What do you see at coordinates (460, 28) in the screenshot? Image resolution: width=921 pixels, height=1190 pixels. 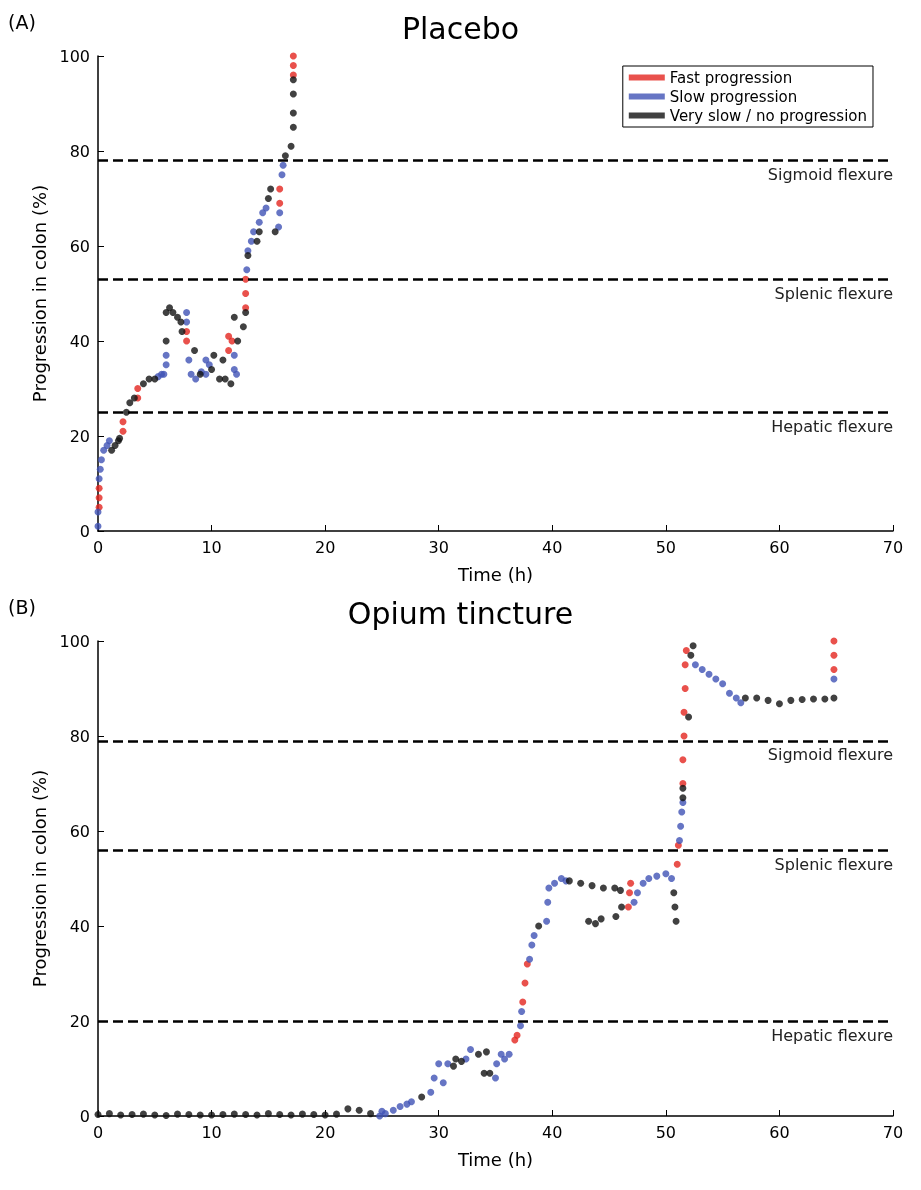 I see `chart-title: Placebo` at bounding box center [460, 28].